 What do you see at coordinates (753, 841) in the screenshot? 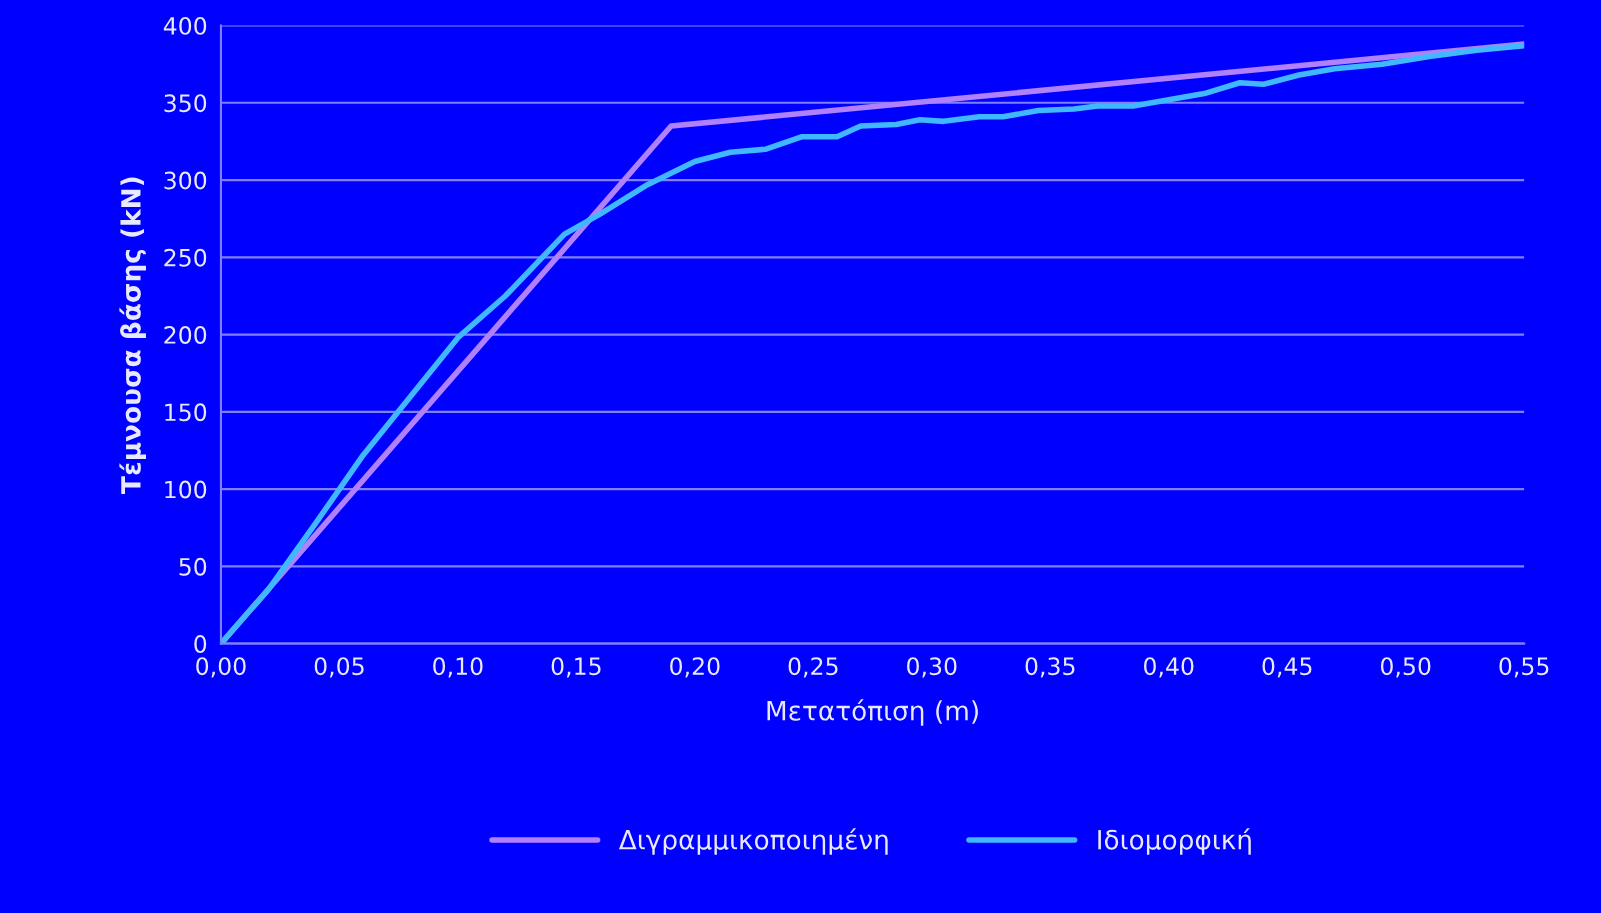
I see `legend-label: Διγραμμικοποιημένη` at bounding box center [753, 841].